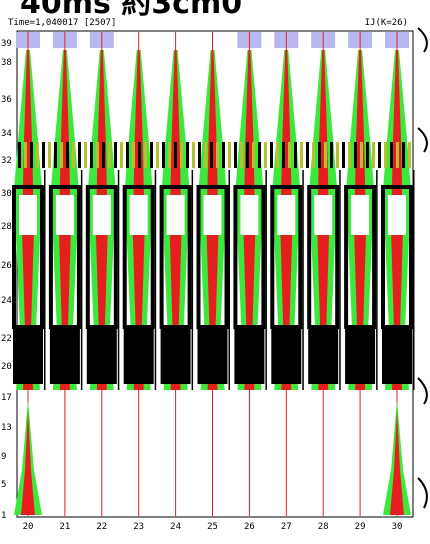 The height and width of the screenshot is (544, 430). Describe the element at coordinates (6, 266) in the screenshot. I see `y-label: 26` at that location.